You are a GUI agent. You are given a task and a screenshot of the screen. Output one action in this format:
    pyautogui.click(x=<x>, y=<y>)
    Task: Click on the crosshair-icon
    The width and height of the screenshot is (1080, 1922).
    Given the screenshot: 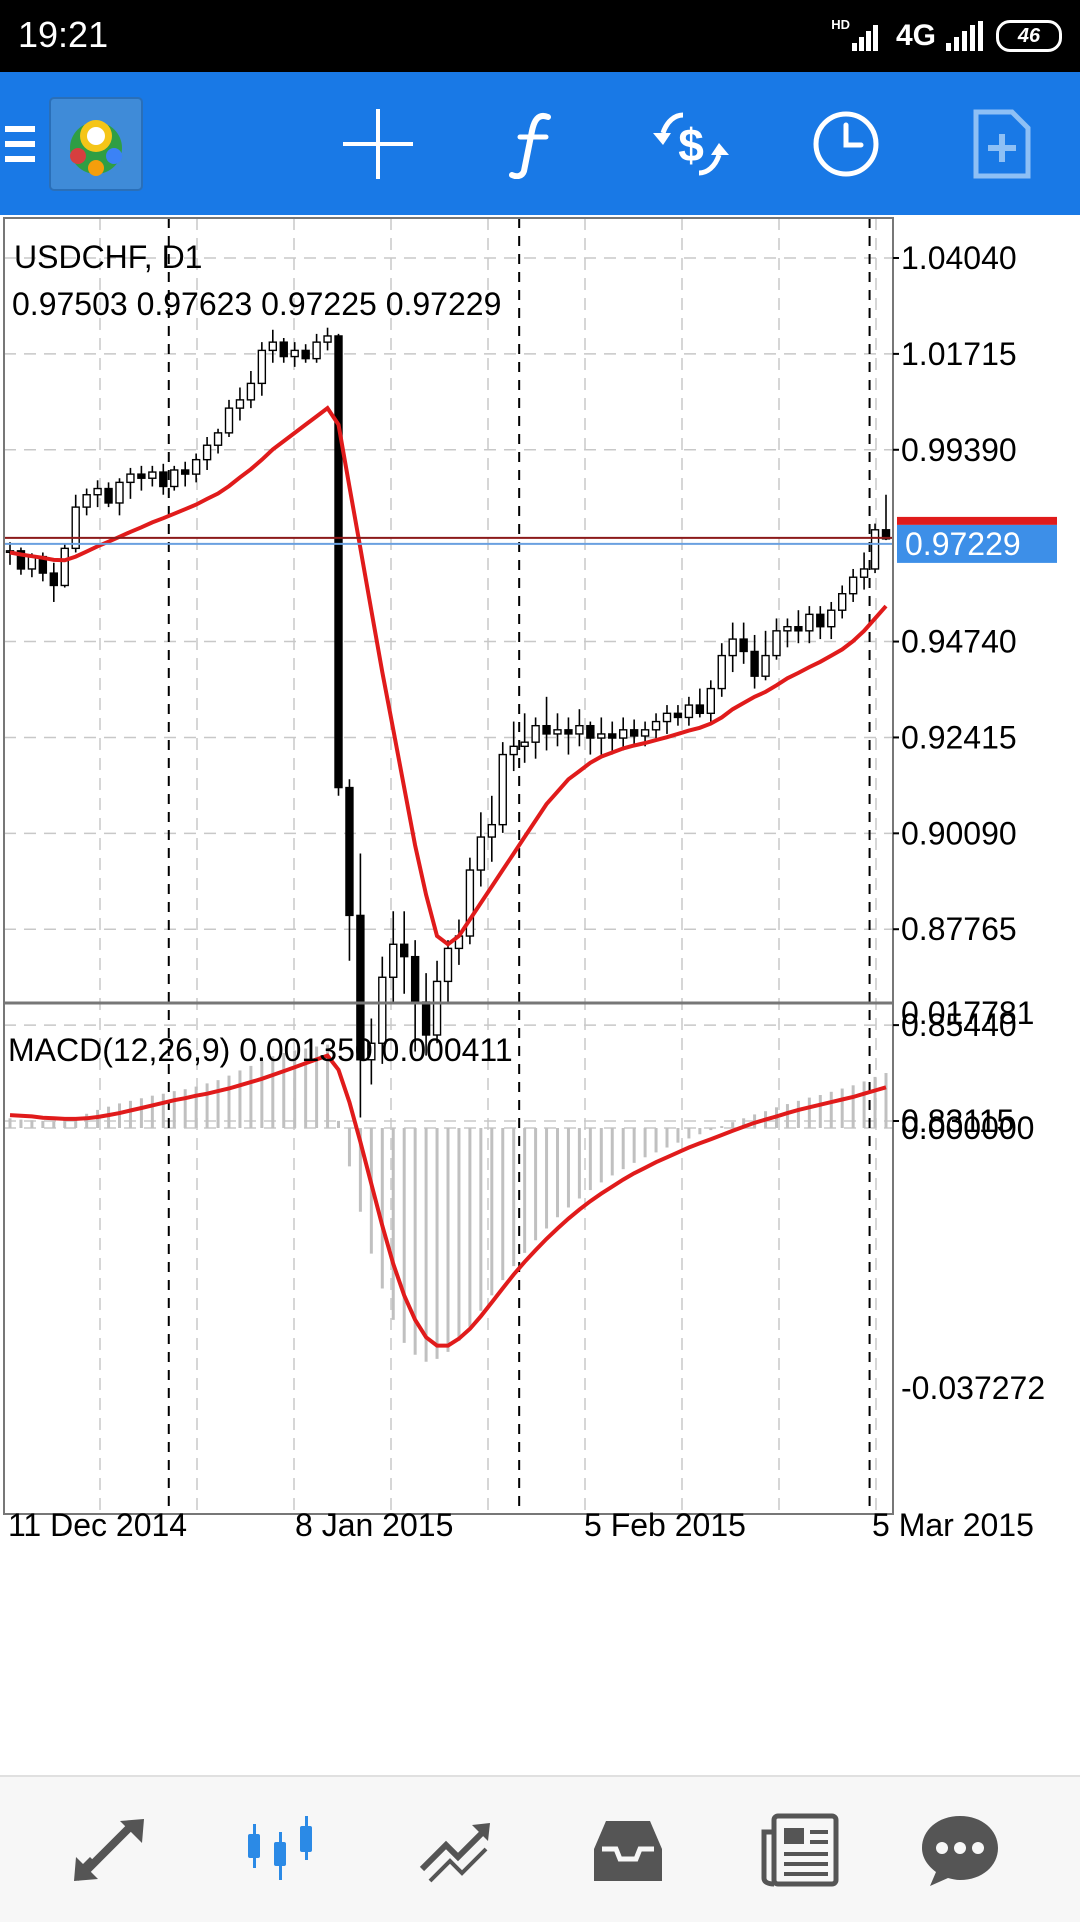 What is the action you would take?
    pyautogui.click(x=378, y=143)
    